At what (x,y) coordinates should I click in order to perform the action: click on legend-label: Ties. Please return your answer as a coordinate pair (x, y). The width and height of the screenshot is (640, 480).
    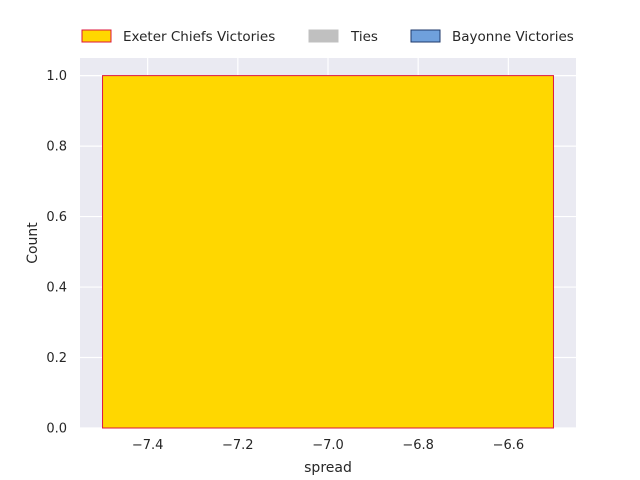
    Looking at the image, I should click on (364, 37).